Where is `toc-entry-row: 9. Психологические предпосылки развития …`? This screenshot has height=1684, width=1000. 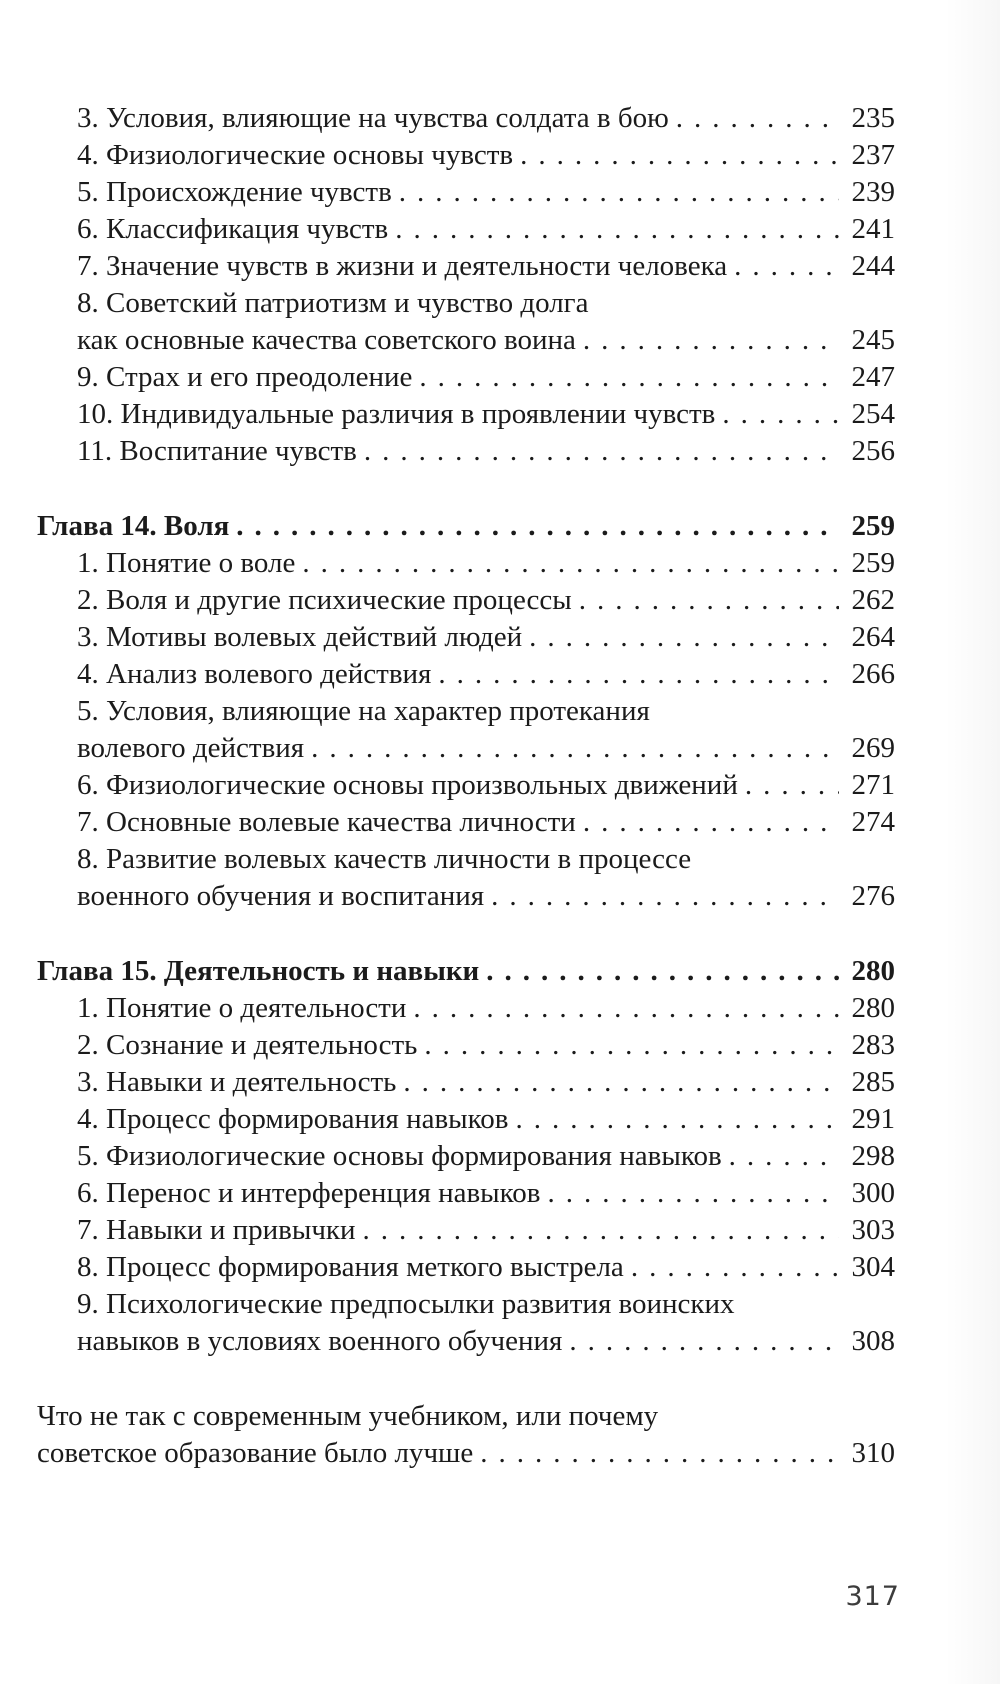
toc-entry-row: 9. Психологические предпосылки развития … is located at coordinates (466, 1304).